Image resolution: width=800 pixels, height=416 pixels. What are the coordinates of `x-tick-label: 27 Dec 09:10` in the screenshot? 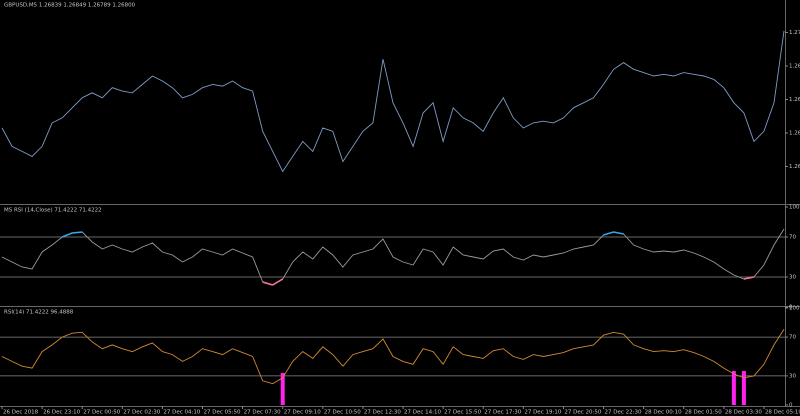 It's located at (302, 413).